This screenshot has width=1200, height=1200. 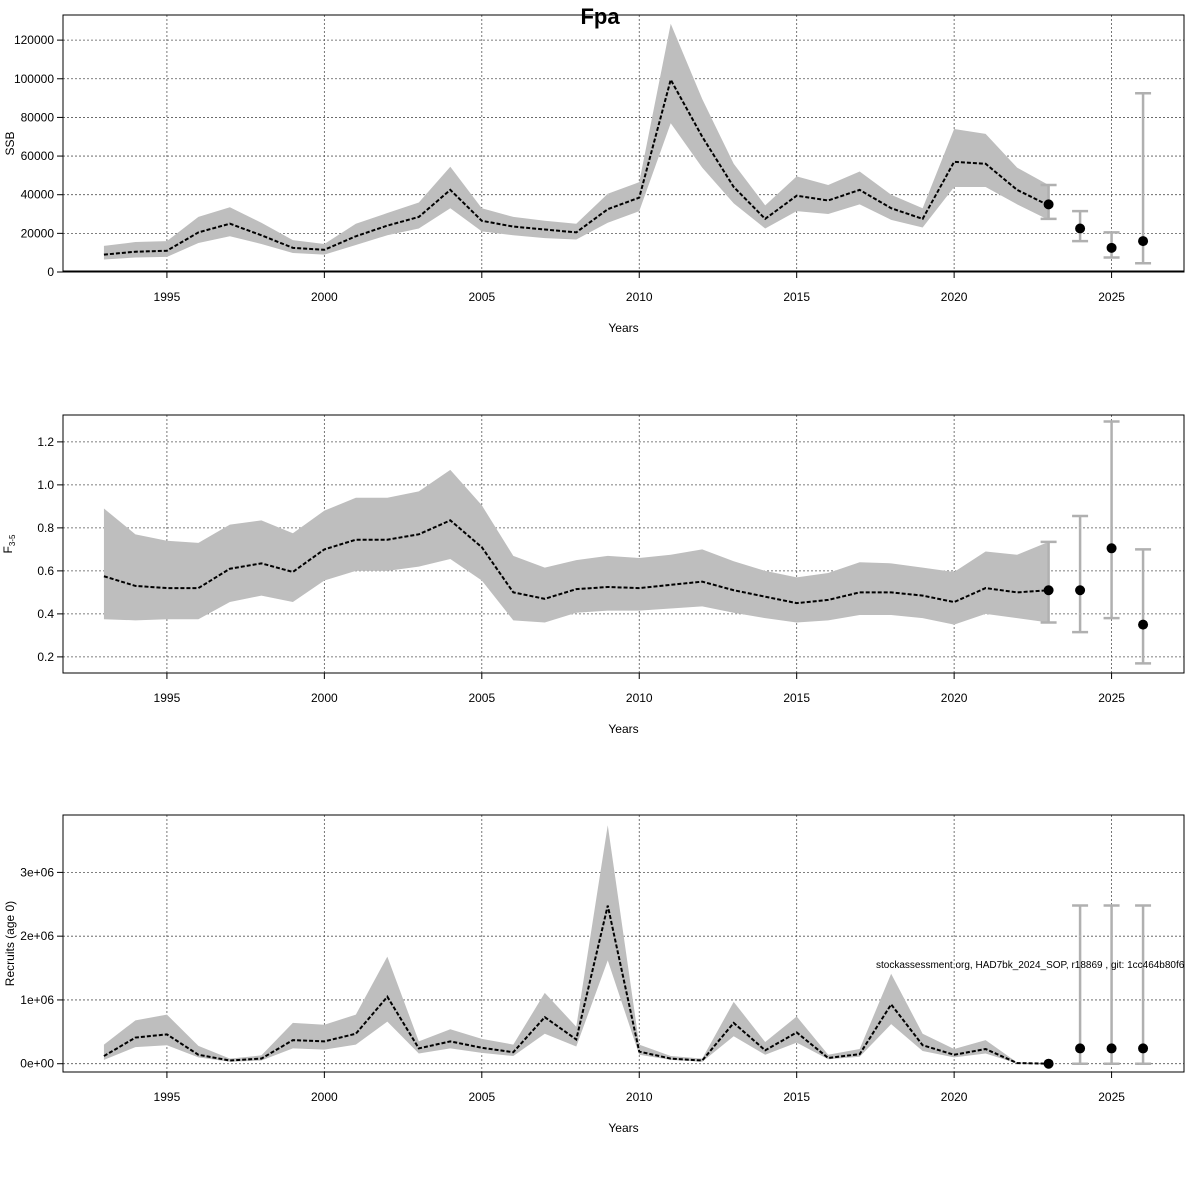 What do you see at coordinates (324, 1097) in the screenshot?
I see `rec-x-tick-label-2000: 2000` at bounding box center [324, 1097].